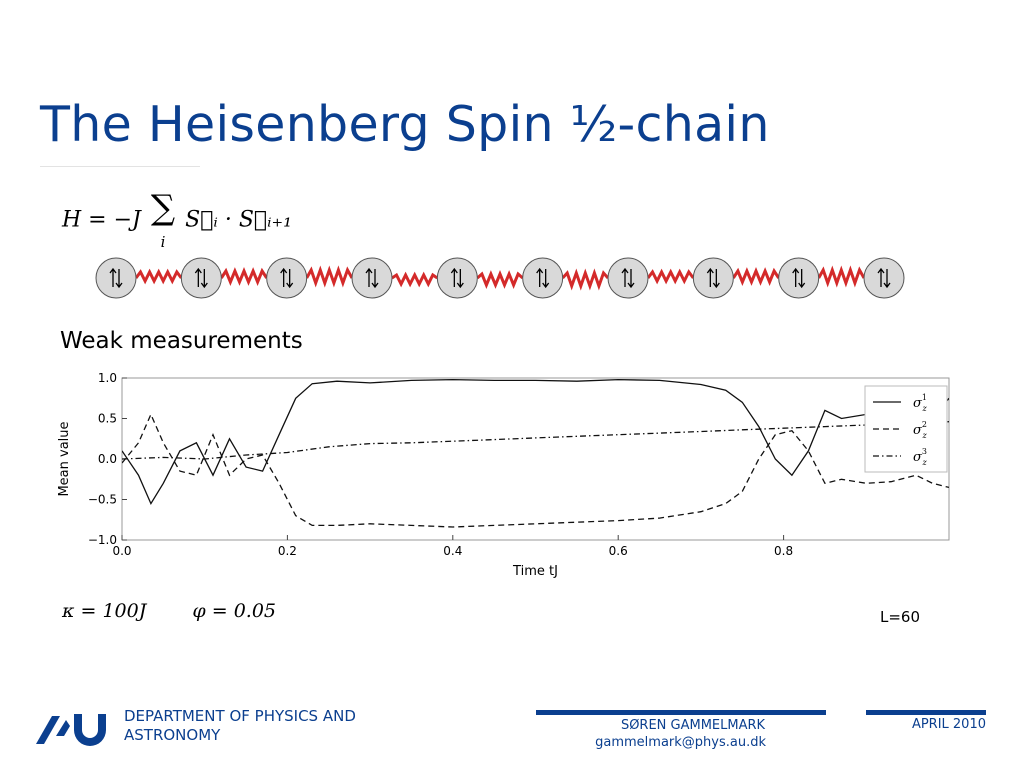 The width and height of the screenshot is (1024, 768). Describe the element at coordinates (618, 551) in the screenshot. I see `x-tick-label: 0.6` at that location.